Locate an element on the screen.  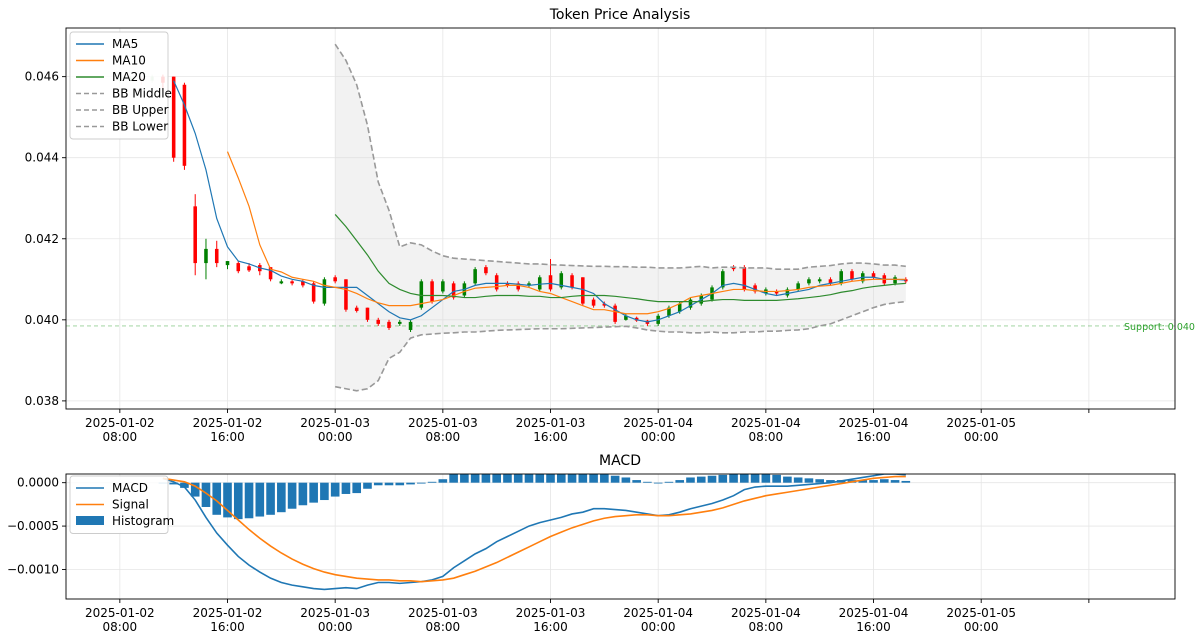
price-legend-label: BB Upper is located at coordinates (140, 110).